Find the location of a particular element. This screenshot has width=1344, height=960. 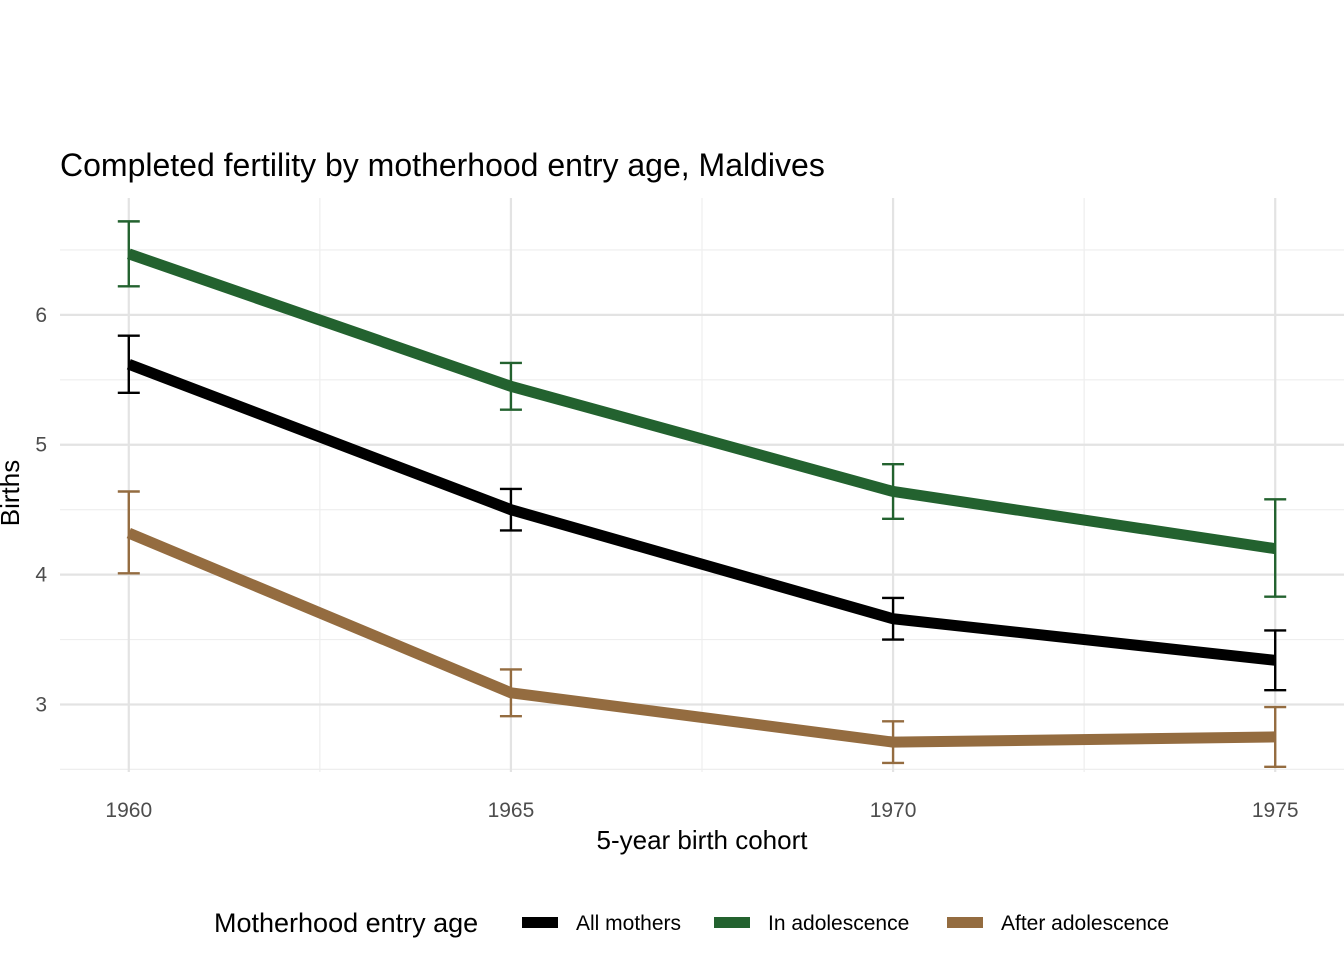

legend-item-in-adolescence: In adolescence is located at coordinates (811, 923).